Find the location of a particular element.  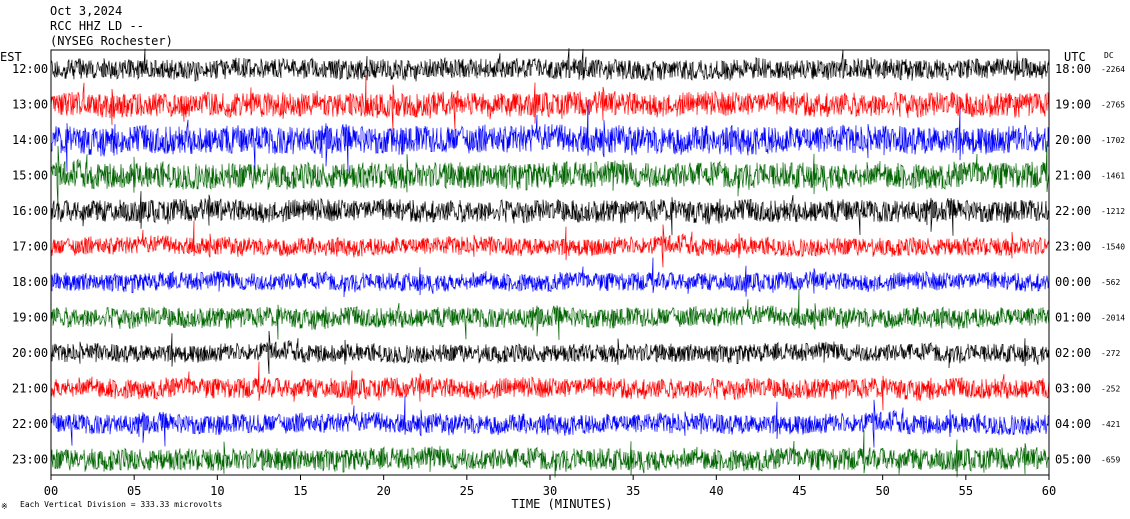

utc-label: 21:00 is located at coordinates (1073, 176).